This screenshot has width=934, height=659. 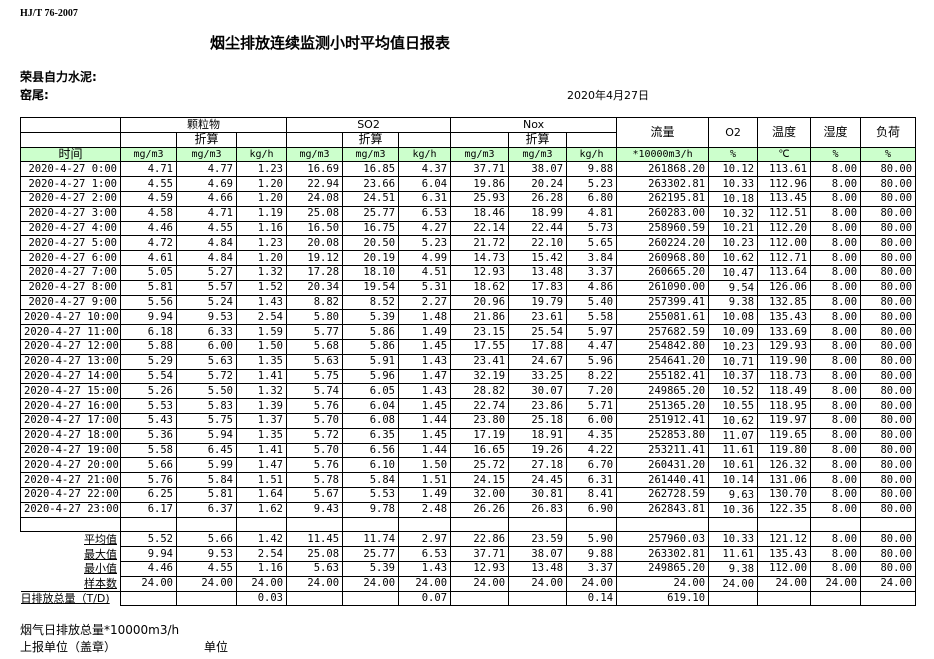 I want to click on value-cell: 23.41, so click(x=480, y=361).